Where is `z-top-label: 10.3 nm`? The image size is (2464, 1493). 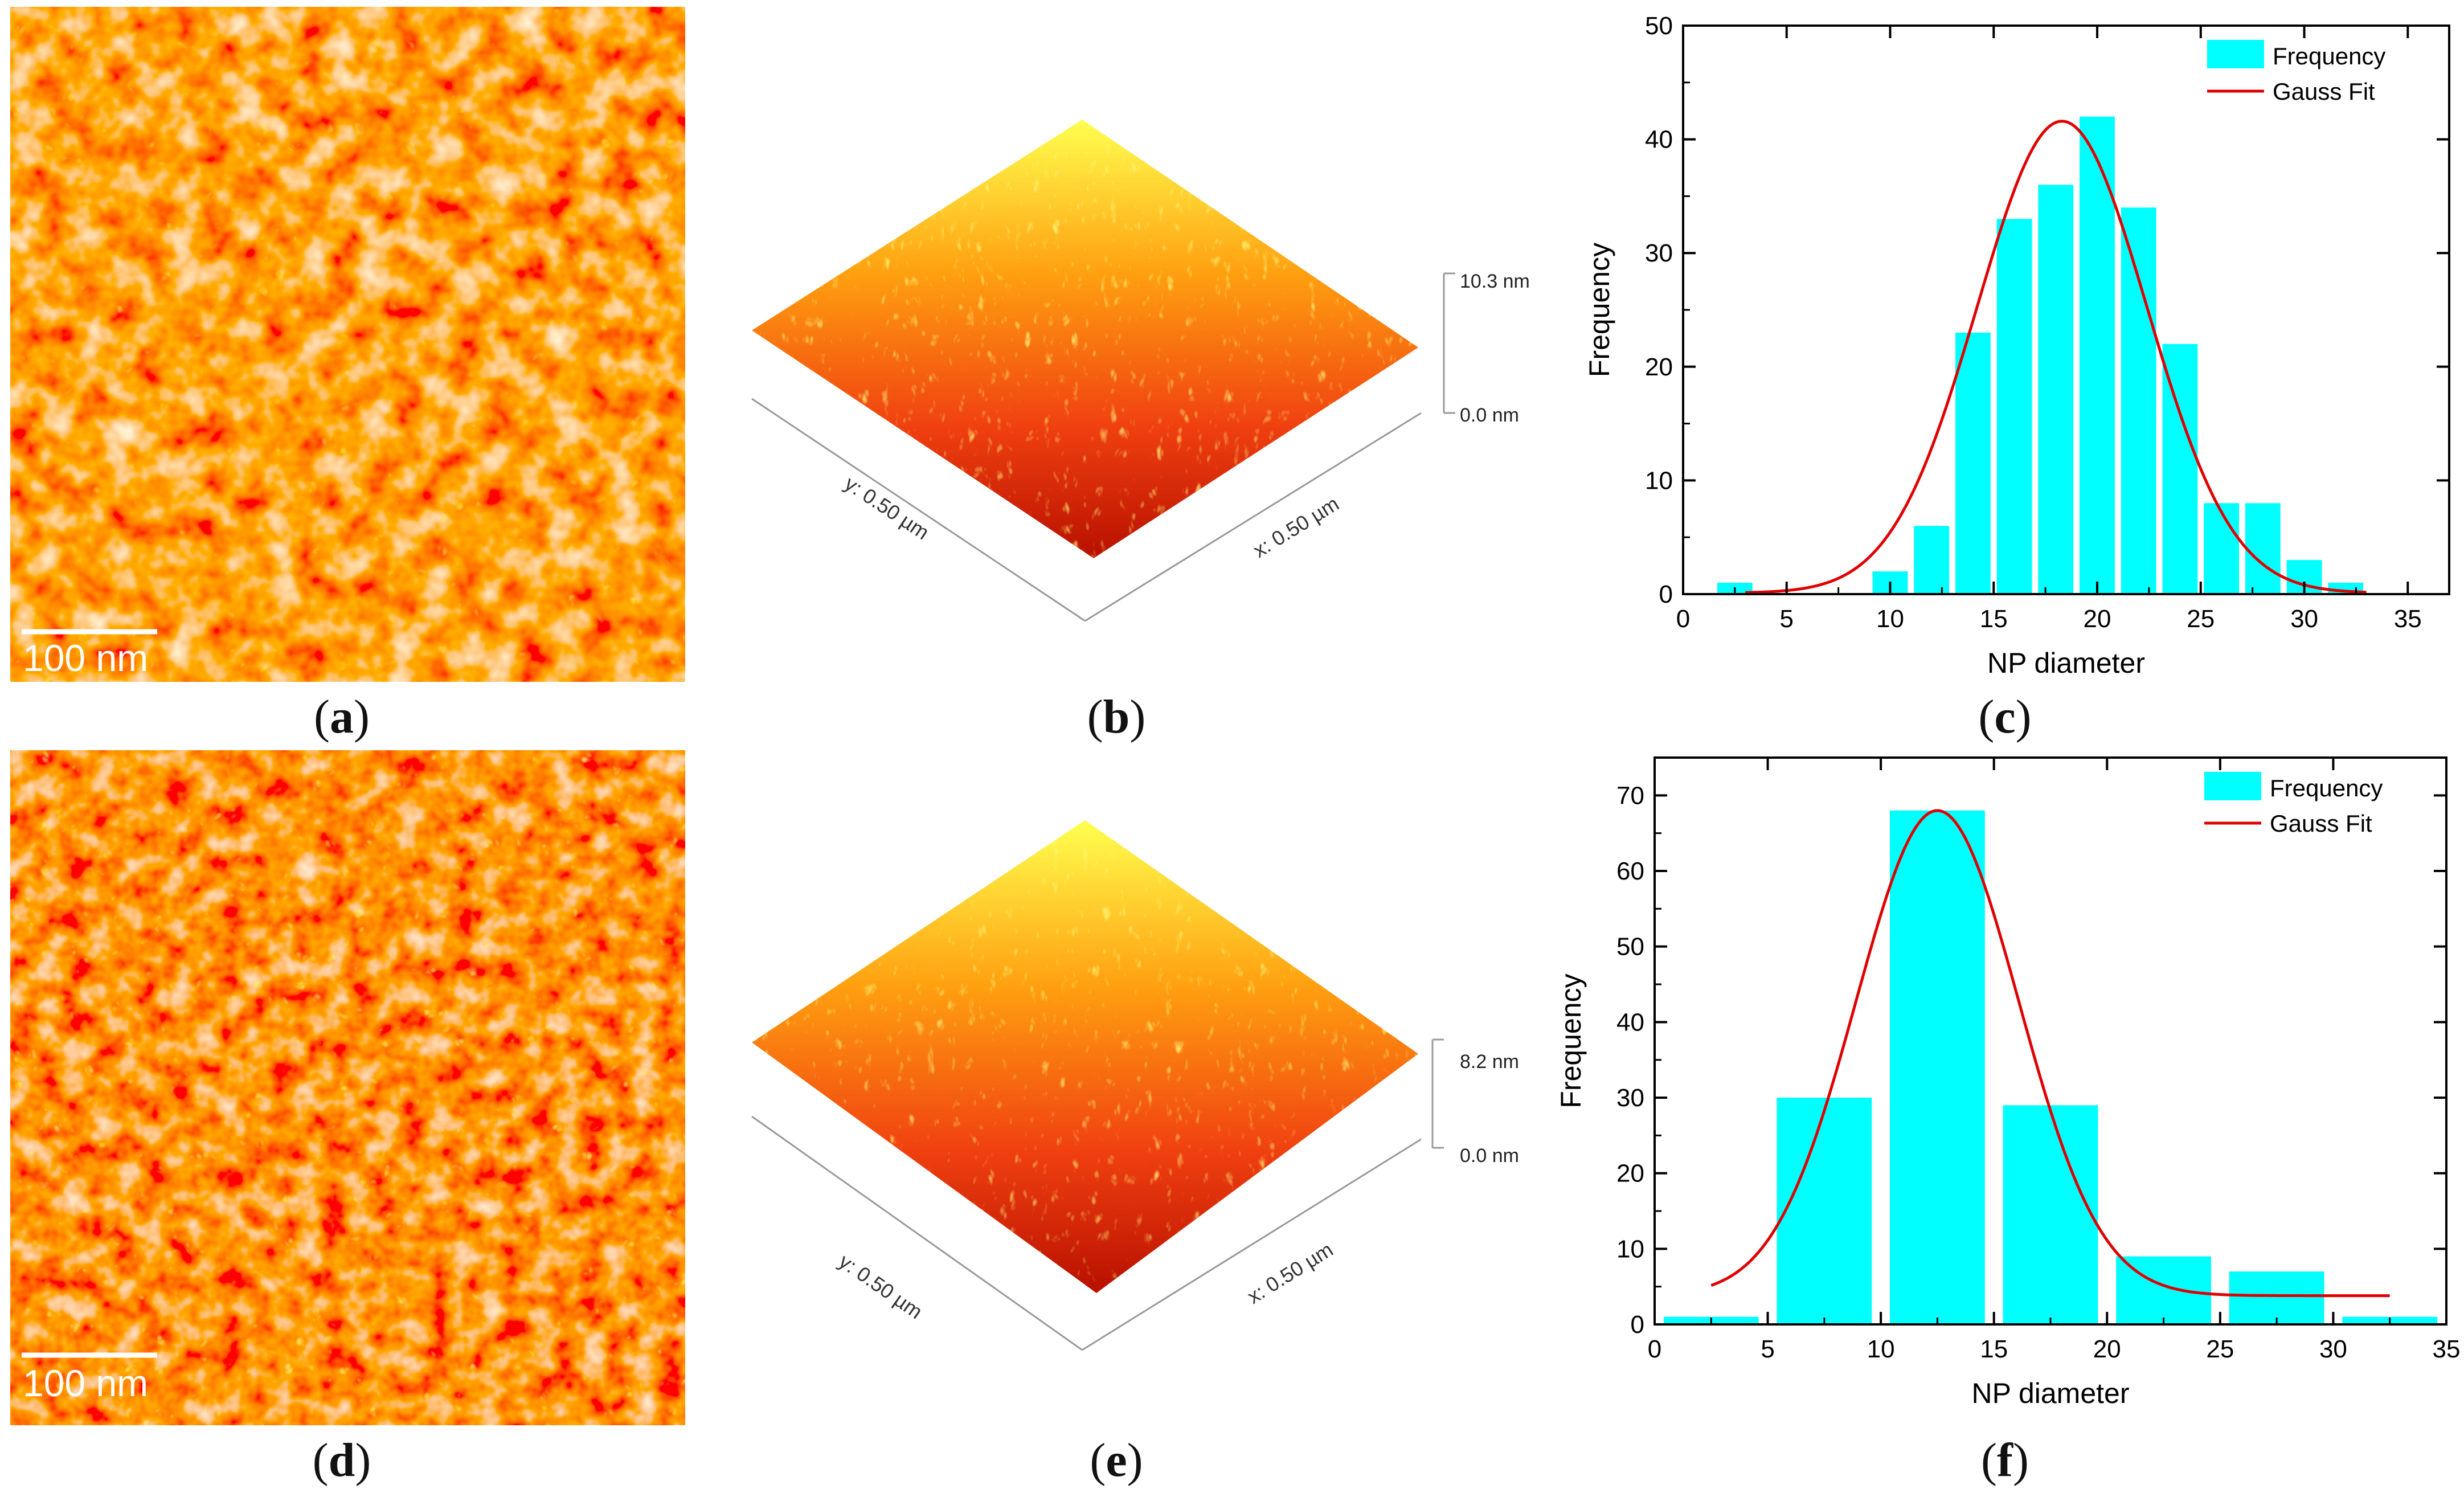 z-top-label: 10.3 nm is located at coordinates (1495, 282).